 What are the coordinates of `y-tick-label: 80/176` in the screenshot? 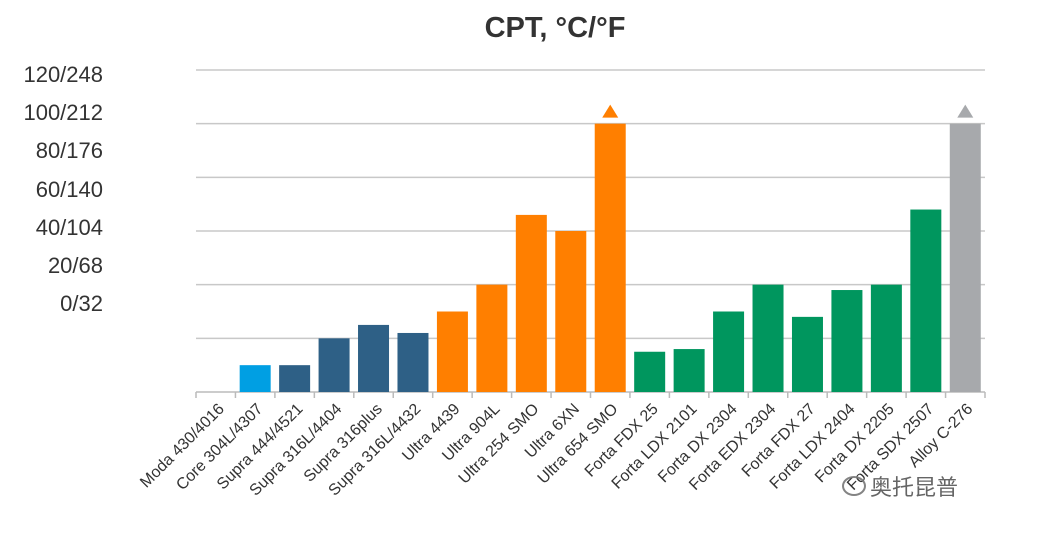 It's located at (69, 151).